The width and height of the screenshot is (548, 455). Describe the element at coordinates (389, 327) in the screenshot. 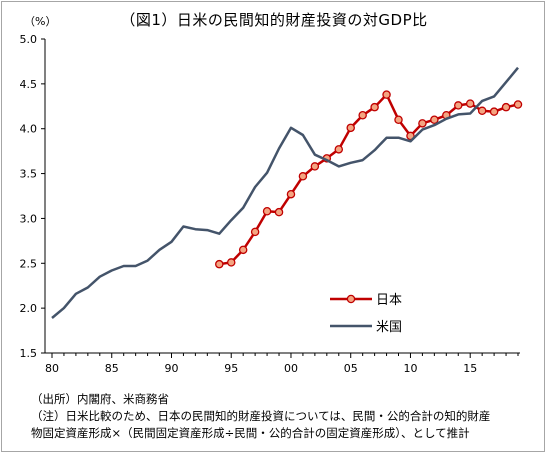

I see `legend-us-label: 米国` at that location.